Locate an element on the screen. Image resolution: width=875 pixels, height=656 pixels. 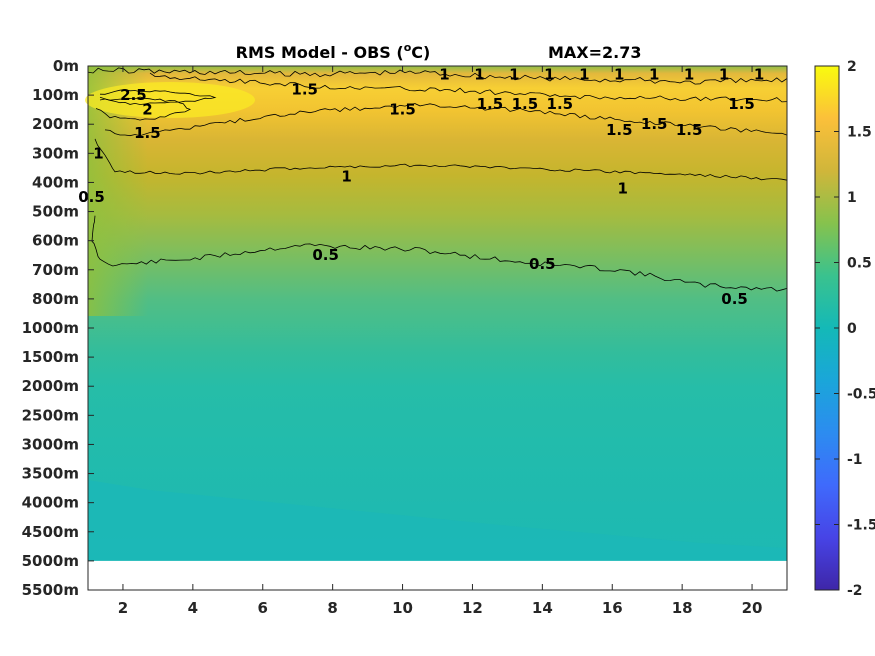
y-tick-label: 400m is located at coordinates (55, 182).